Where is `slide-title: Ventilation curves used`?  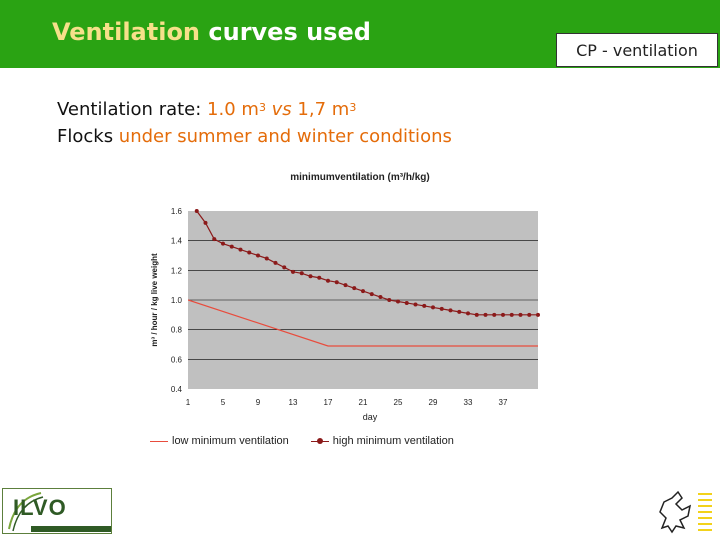
slide-title: Ventilation curves used is located at coordinates (211, 32).